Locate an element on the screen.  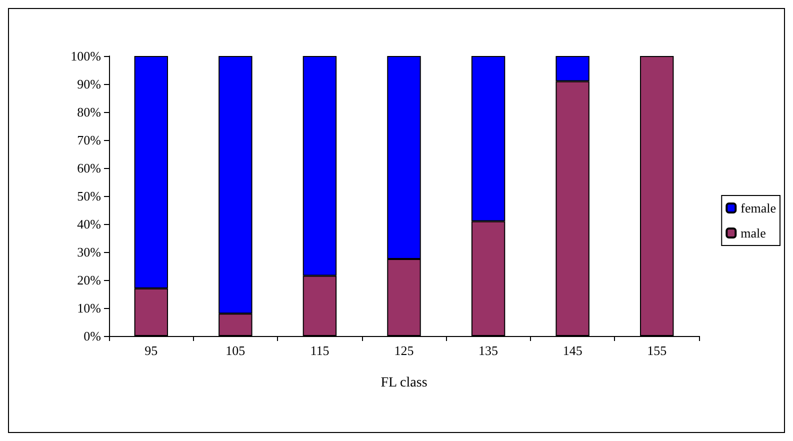
y-tick-label: 10% is located at coordinates (89, 308).